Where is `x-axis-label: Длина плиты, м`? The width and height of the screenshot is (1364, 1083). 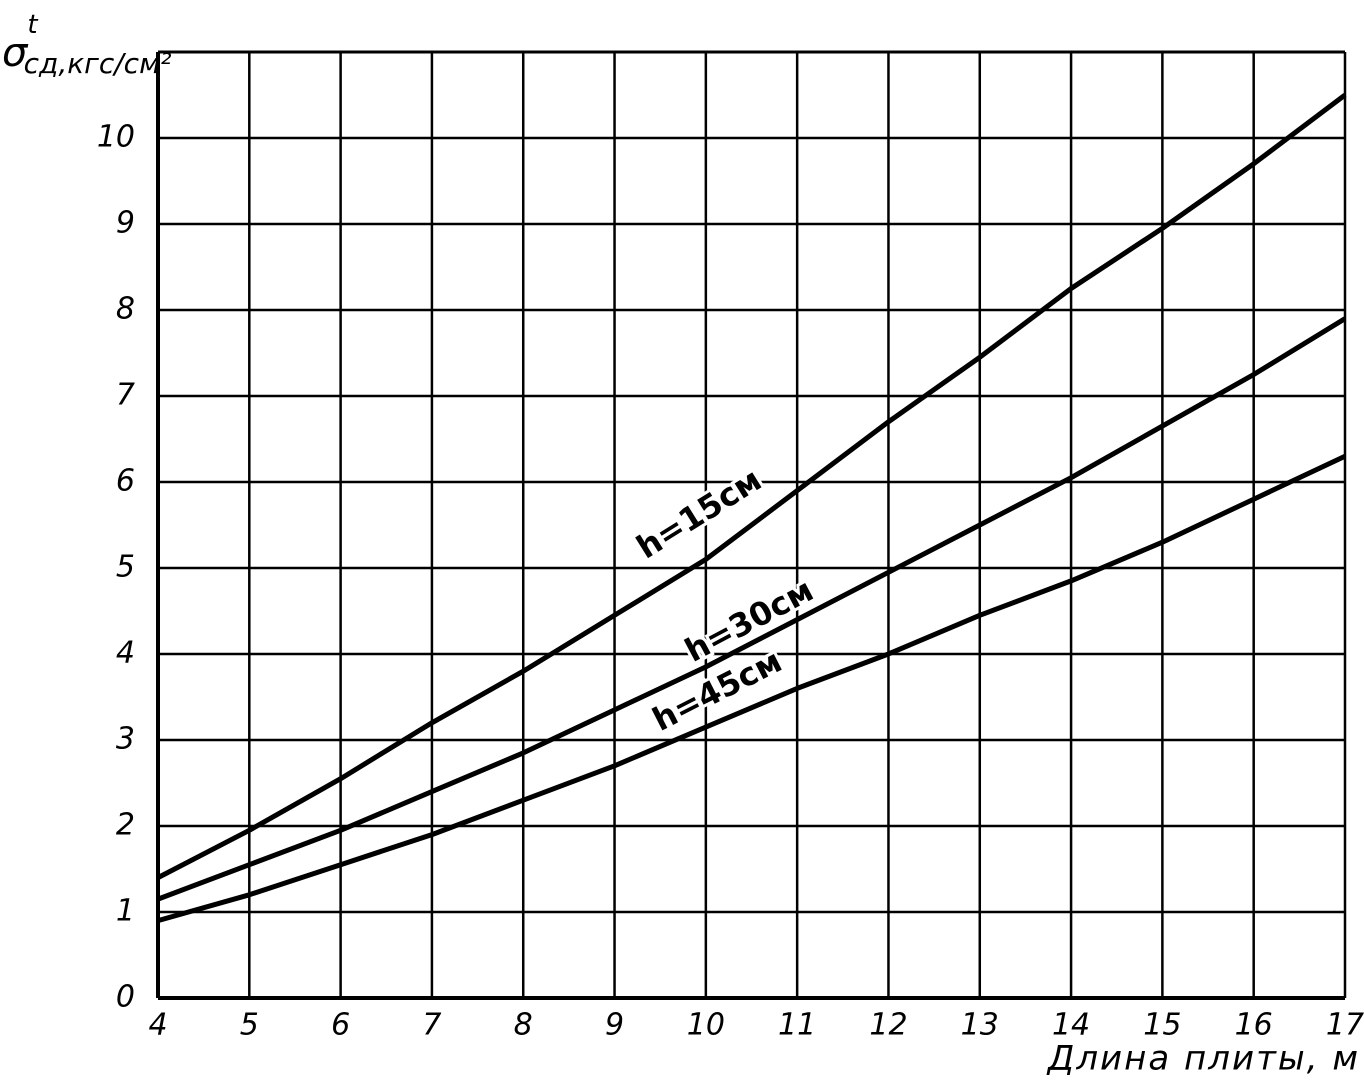 x-axis-label: Длина плиты, м is located at coordinates (1203, 1059).